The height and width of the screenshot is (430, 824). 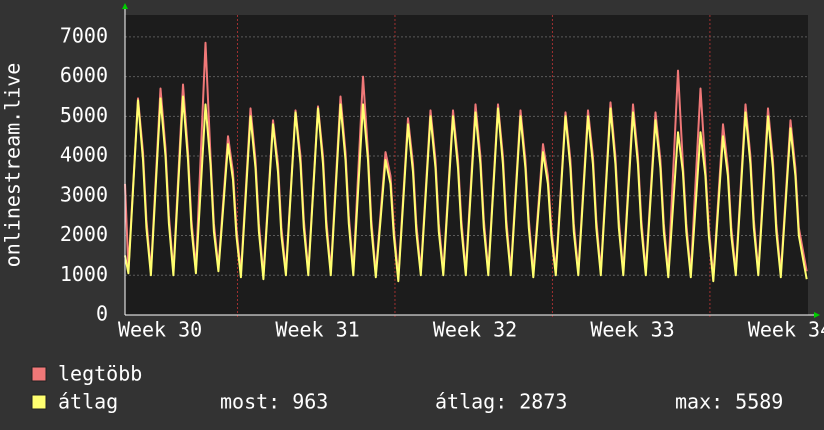 I want to click on stat-value: 2873, so click(x=543, y=402).